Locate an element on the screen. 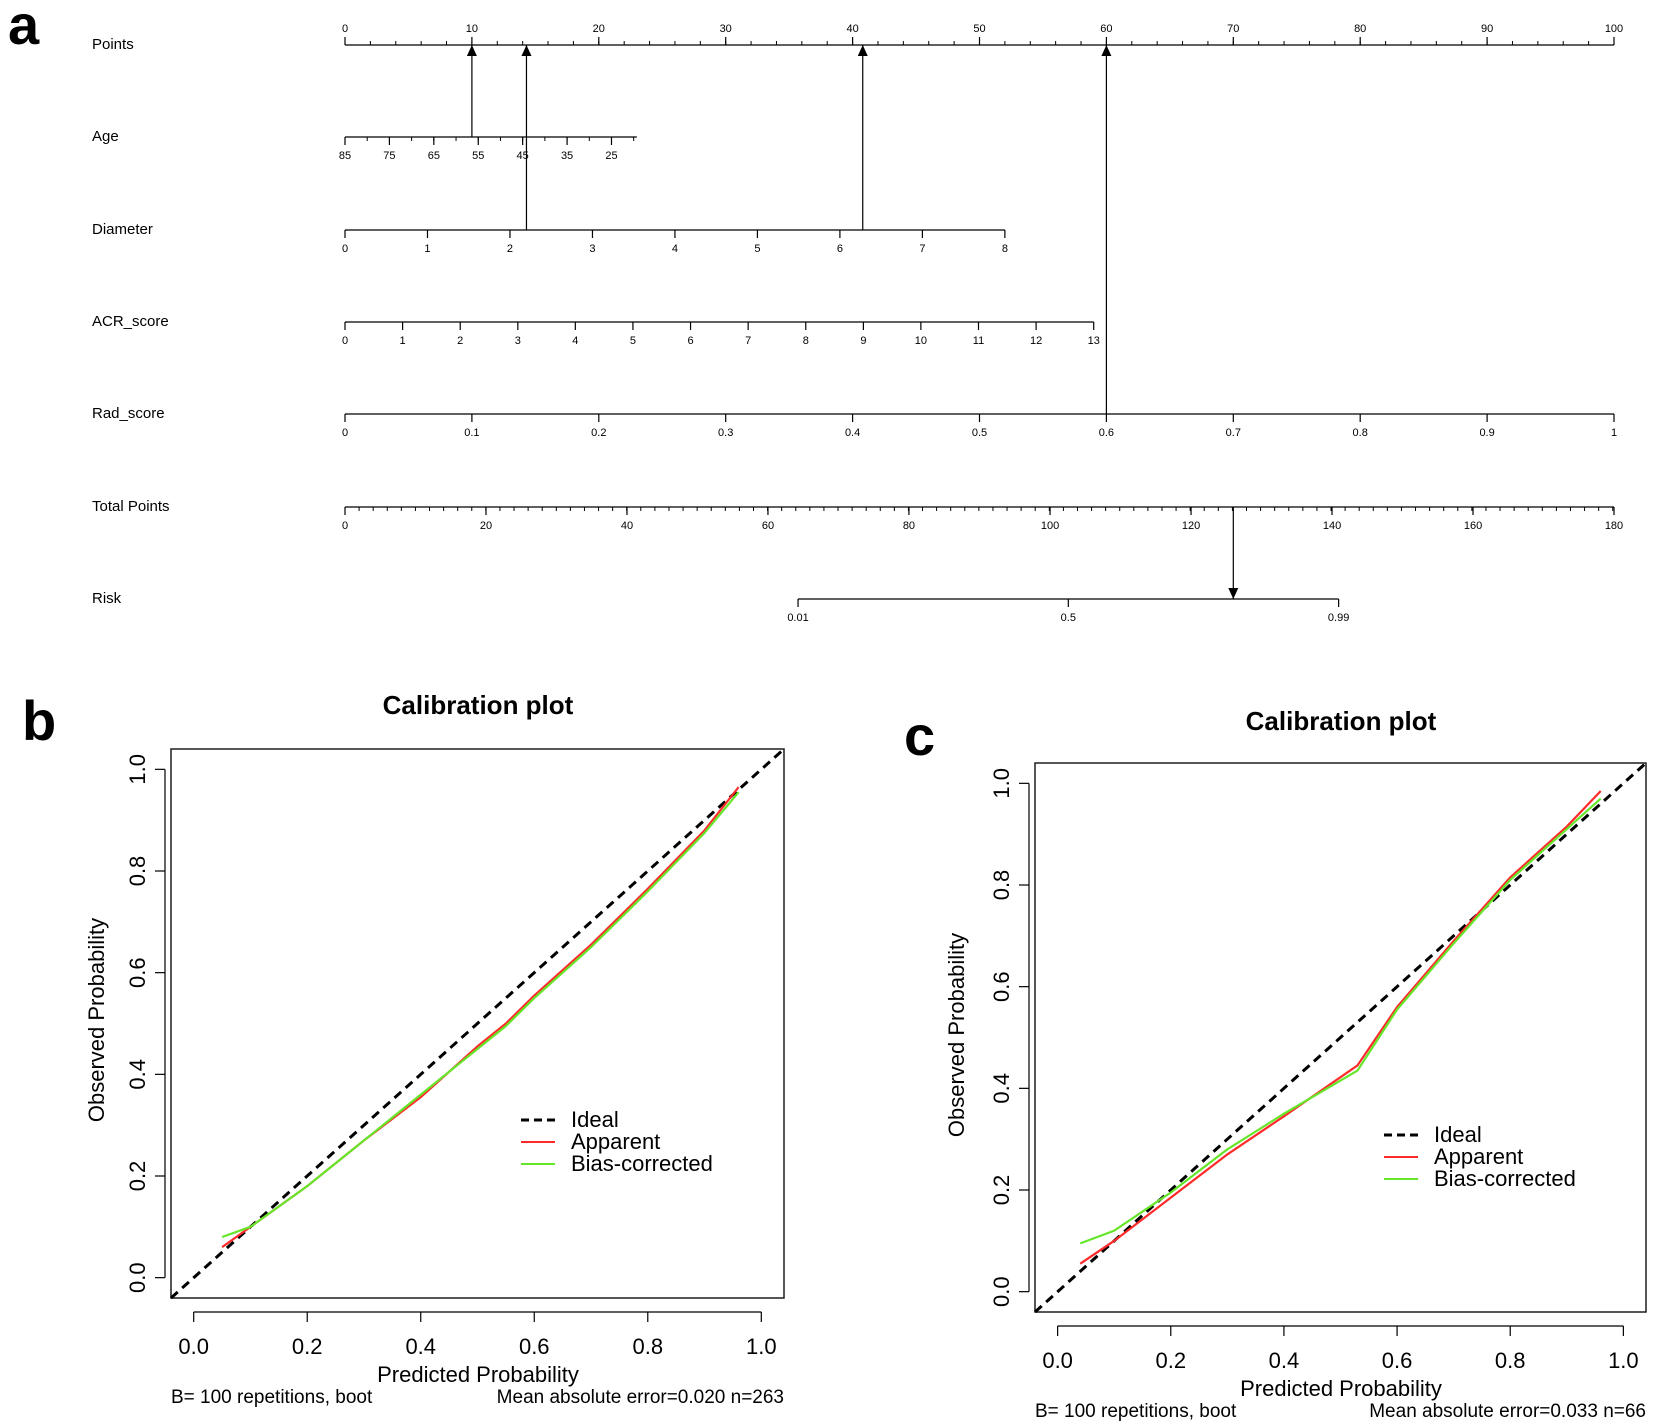  tick-label: 0.9 is located at coordinates (1486, 433).